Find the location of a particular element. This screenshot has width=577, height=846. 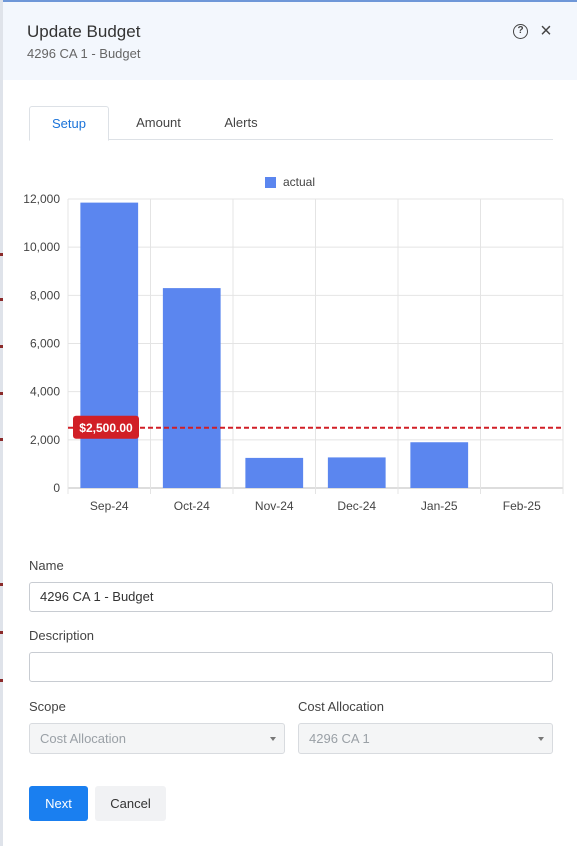

y-tick-label: 12,000 is located at coordinates (41, 199).